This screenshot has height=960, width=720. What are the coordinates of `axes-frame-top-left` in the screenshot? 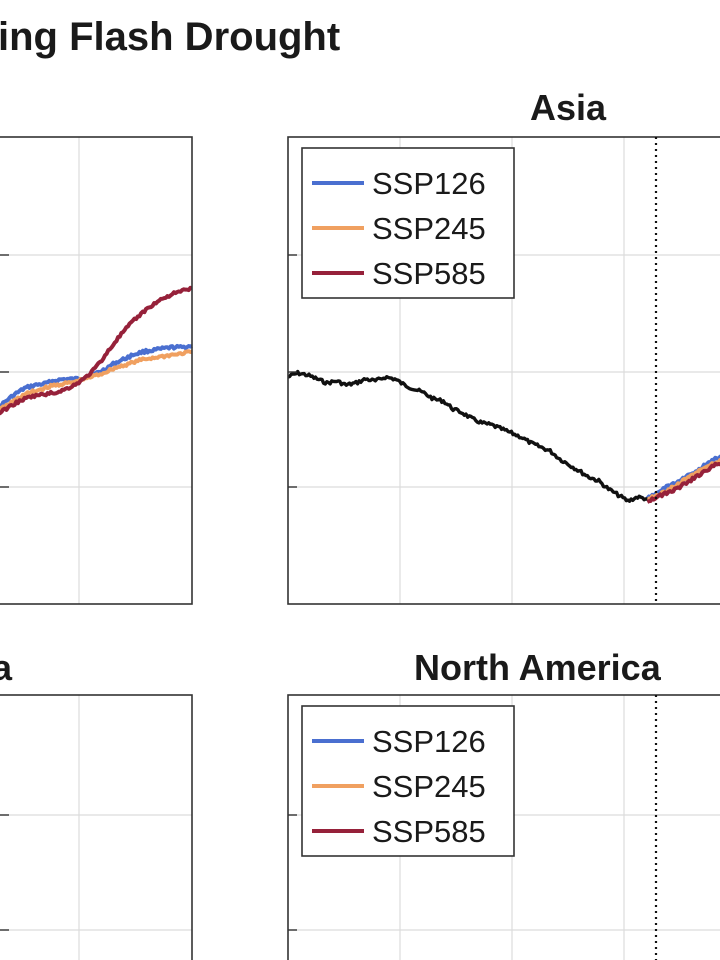 It's located at (96, 370).